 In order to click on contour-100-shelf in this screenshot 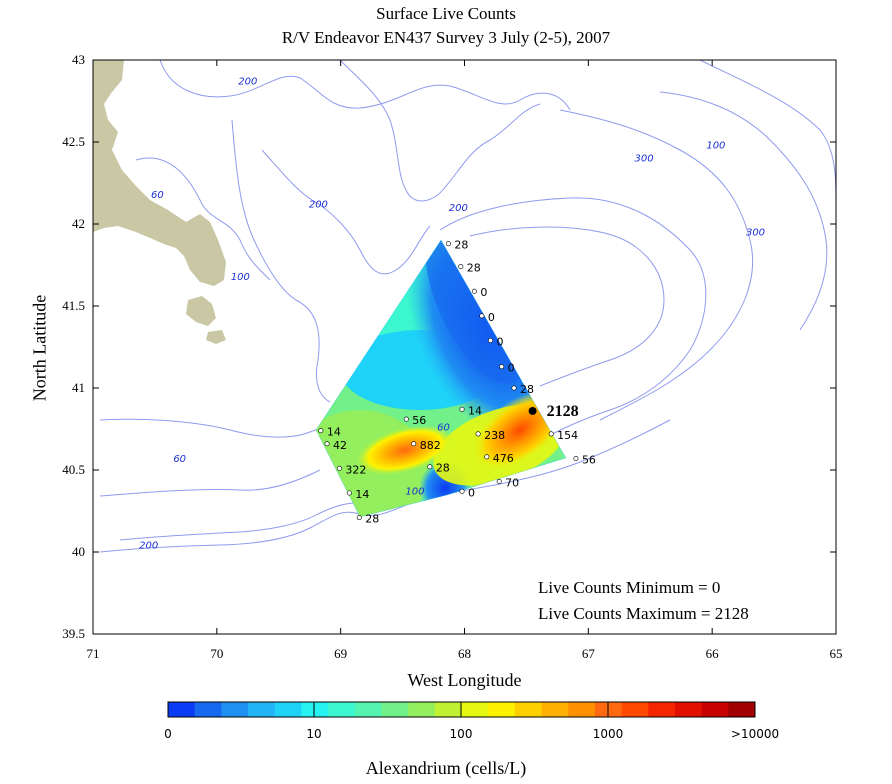, I will do `click(210, 483)`.